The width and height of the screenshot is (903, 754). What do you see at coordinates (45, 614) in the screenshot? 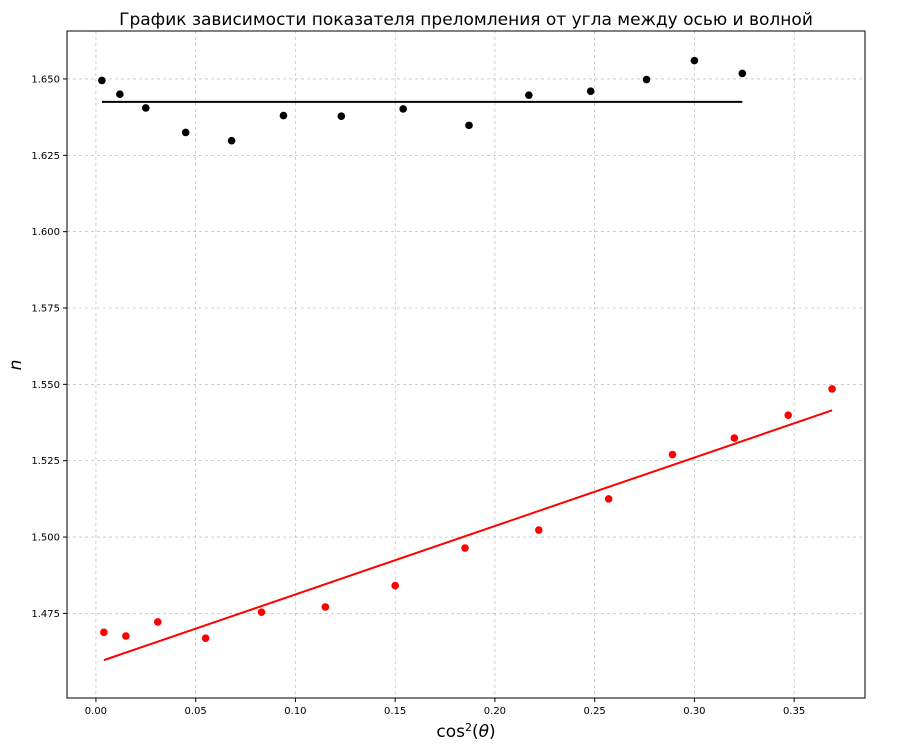
I see `y-tick-label: 1.475` at bounding box center [45, 614].